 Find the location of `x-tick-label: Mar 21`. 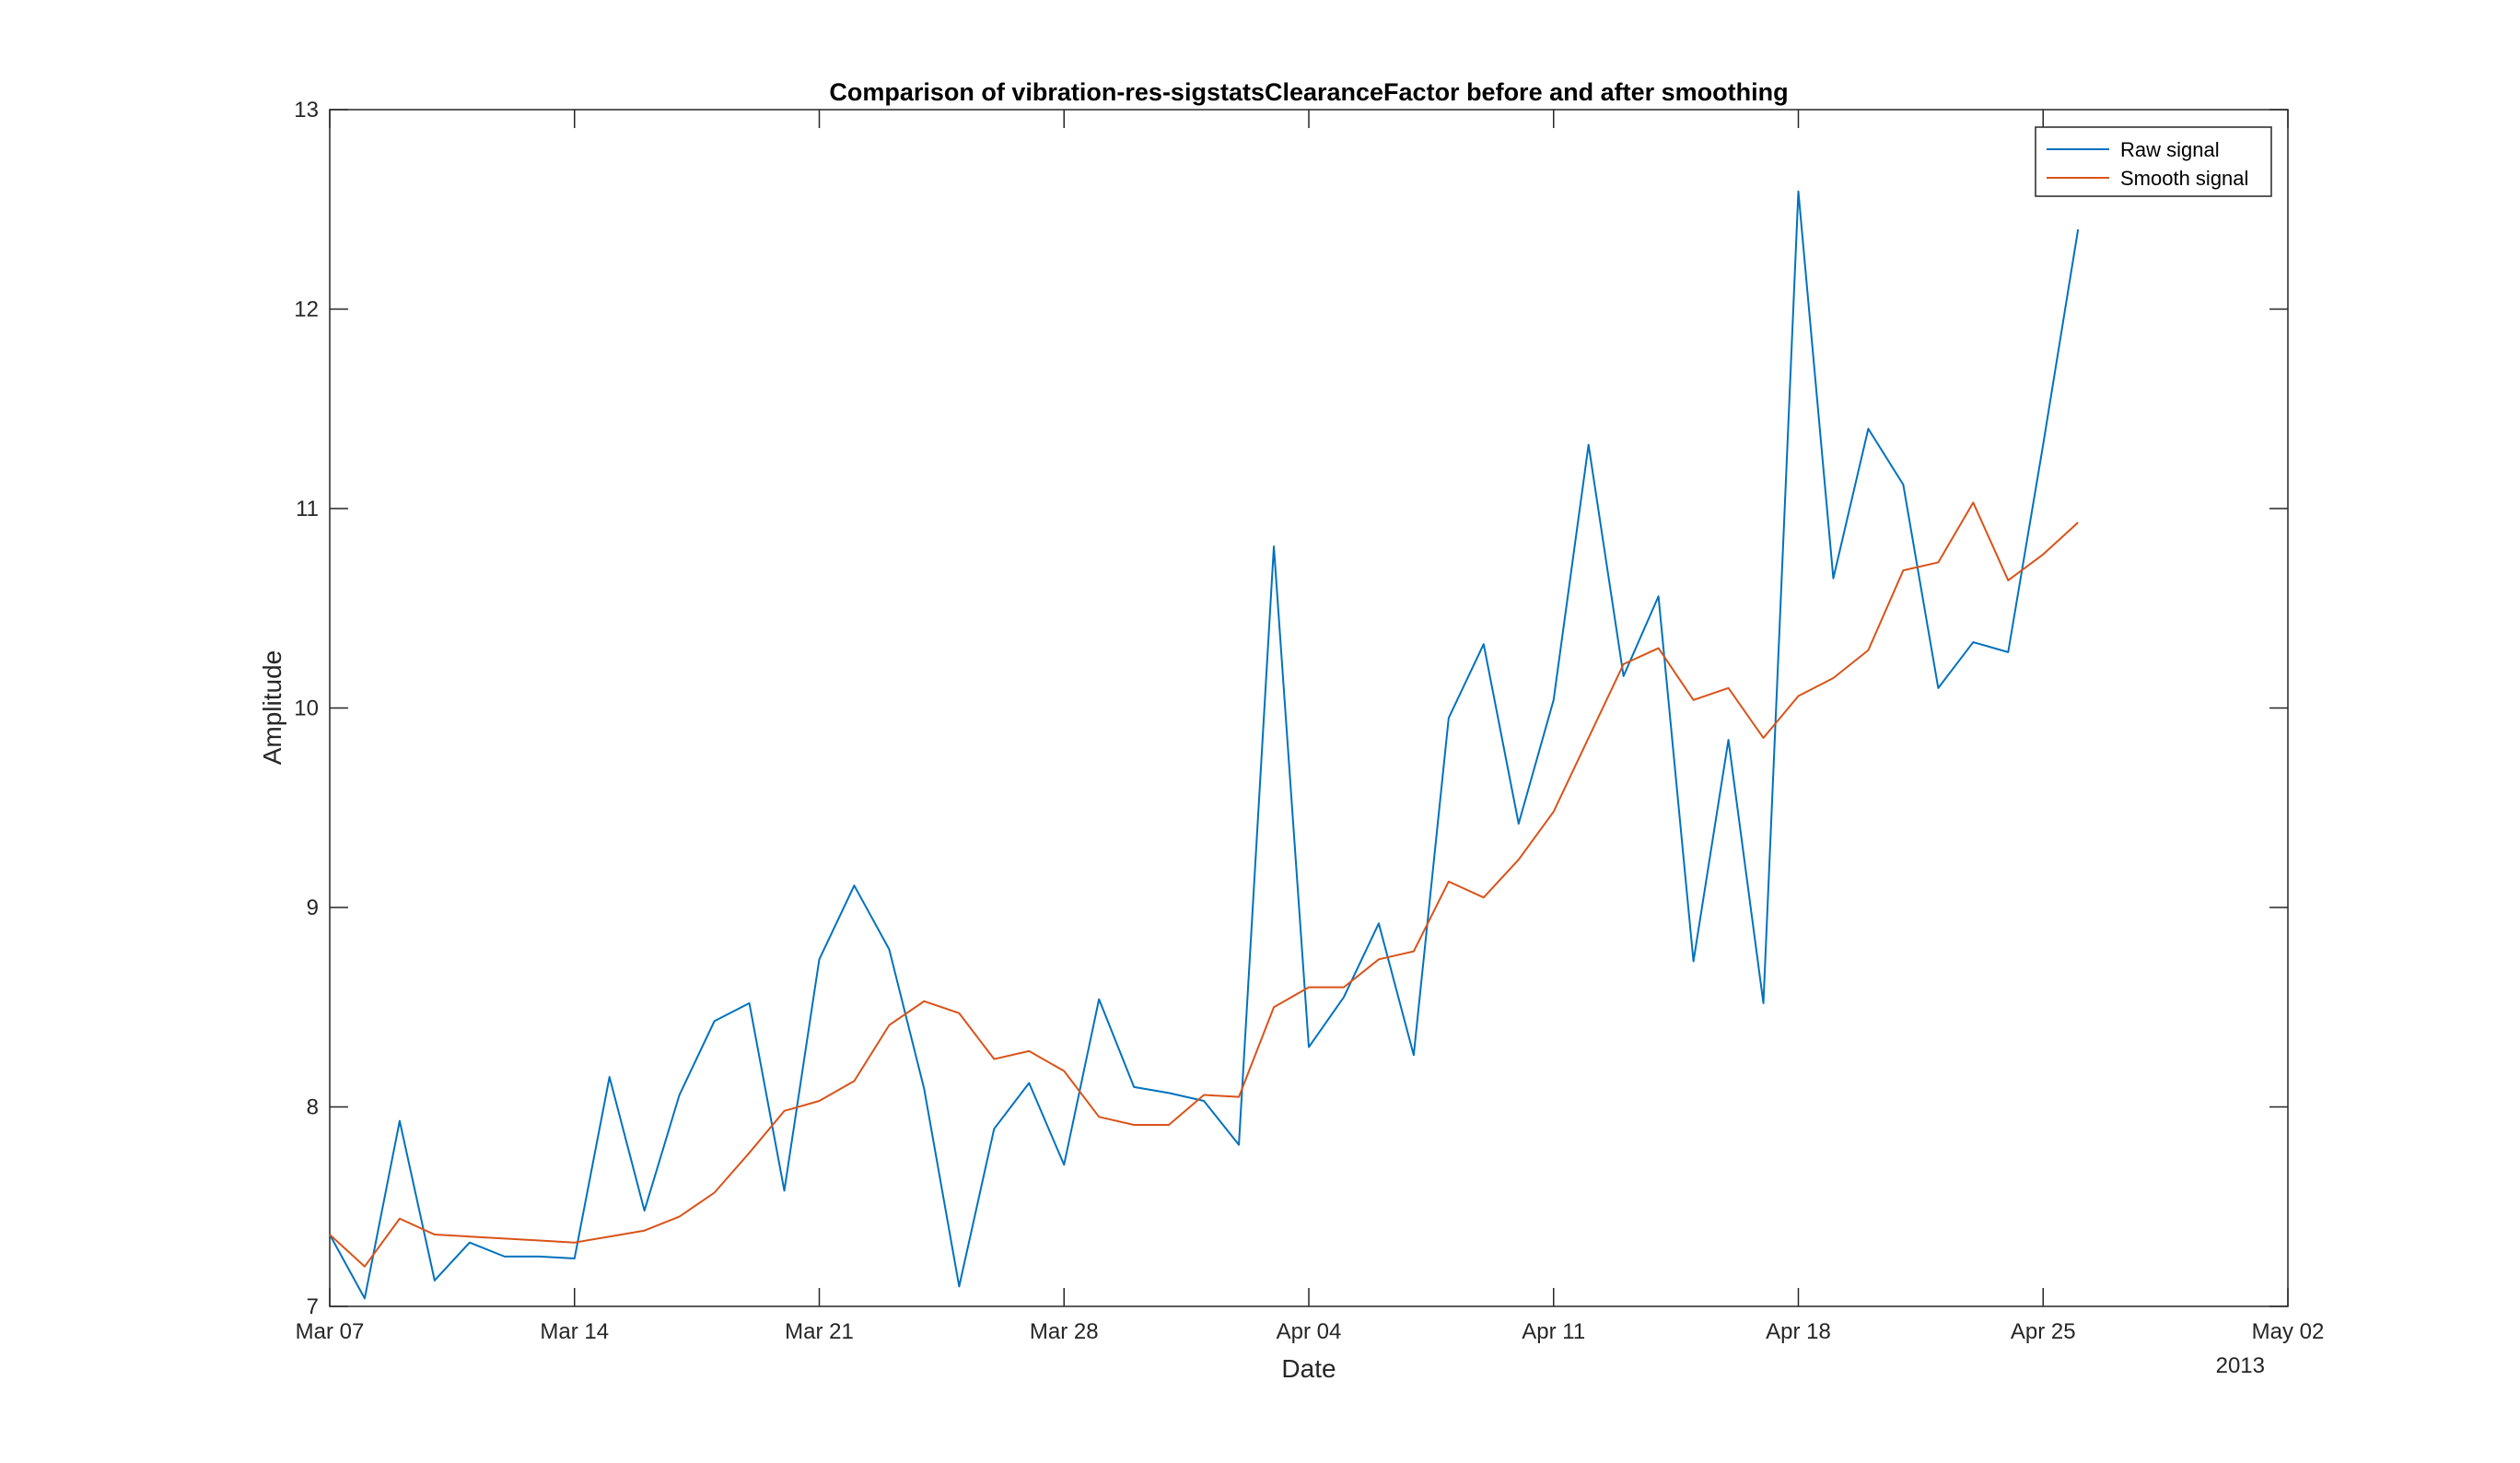

x-tick-label: Mar 21 is located at coordinates (819, 1331).